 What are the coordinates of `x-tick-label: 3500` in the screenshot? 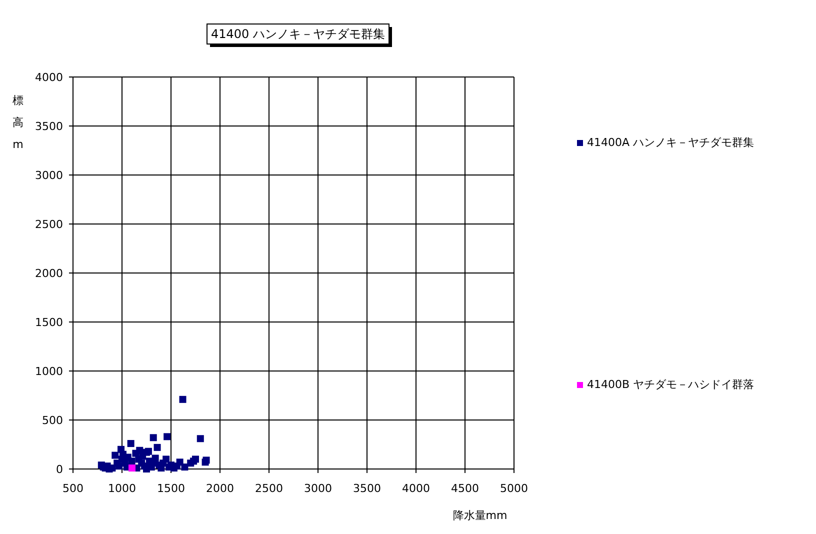 It's located at (367, 488).